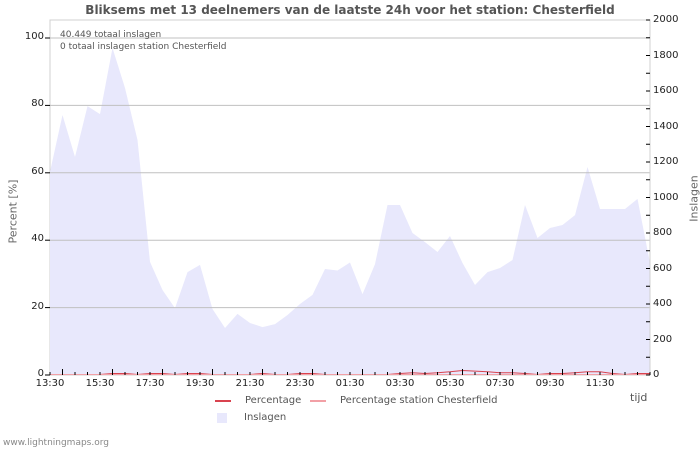 Image resolution: width=700 pixels, height=450 pixels. What do you see at coordinates (37, 171) in the screenshot?
I see `left-tick-label: 60` at bounding box center [37, 171].